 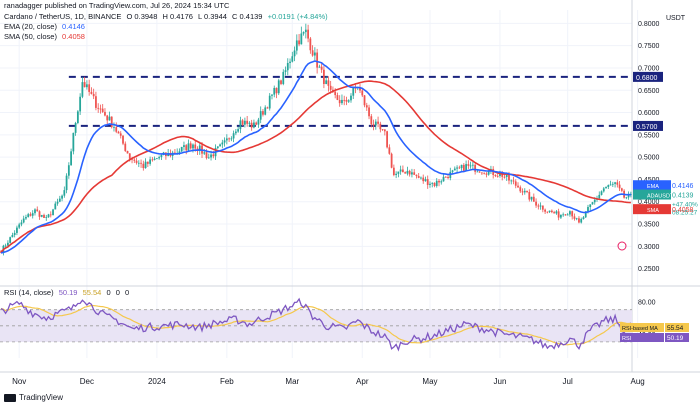 What do you see at coordinates (87, 381) in the screenshot?
I see `x-tick-label: Dec` at bounding box center [87, 381].